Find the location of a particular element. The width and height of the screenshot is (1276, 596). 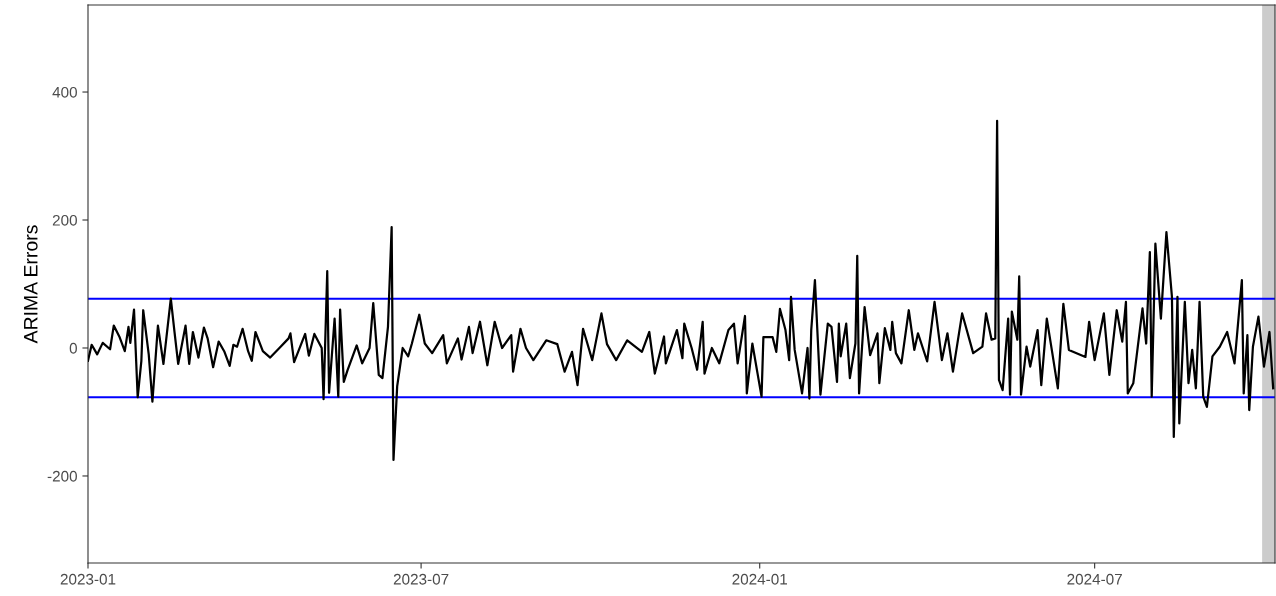

x-tick-label: 2023-01 is located at coordinates (88, 579).